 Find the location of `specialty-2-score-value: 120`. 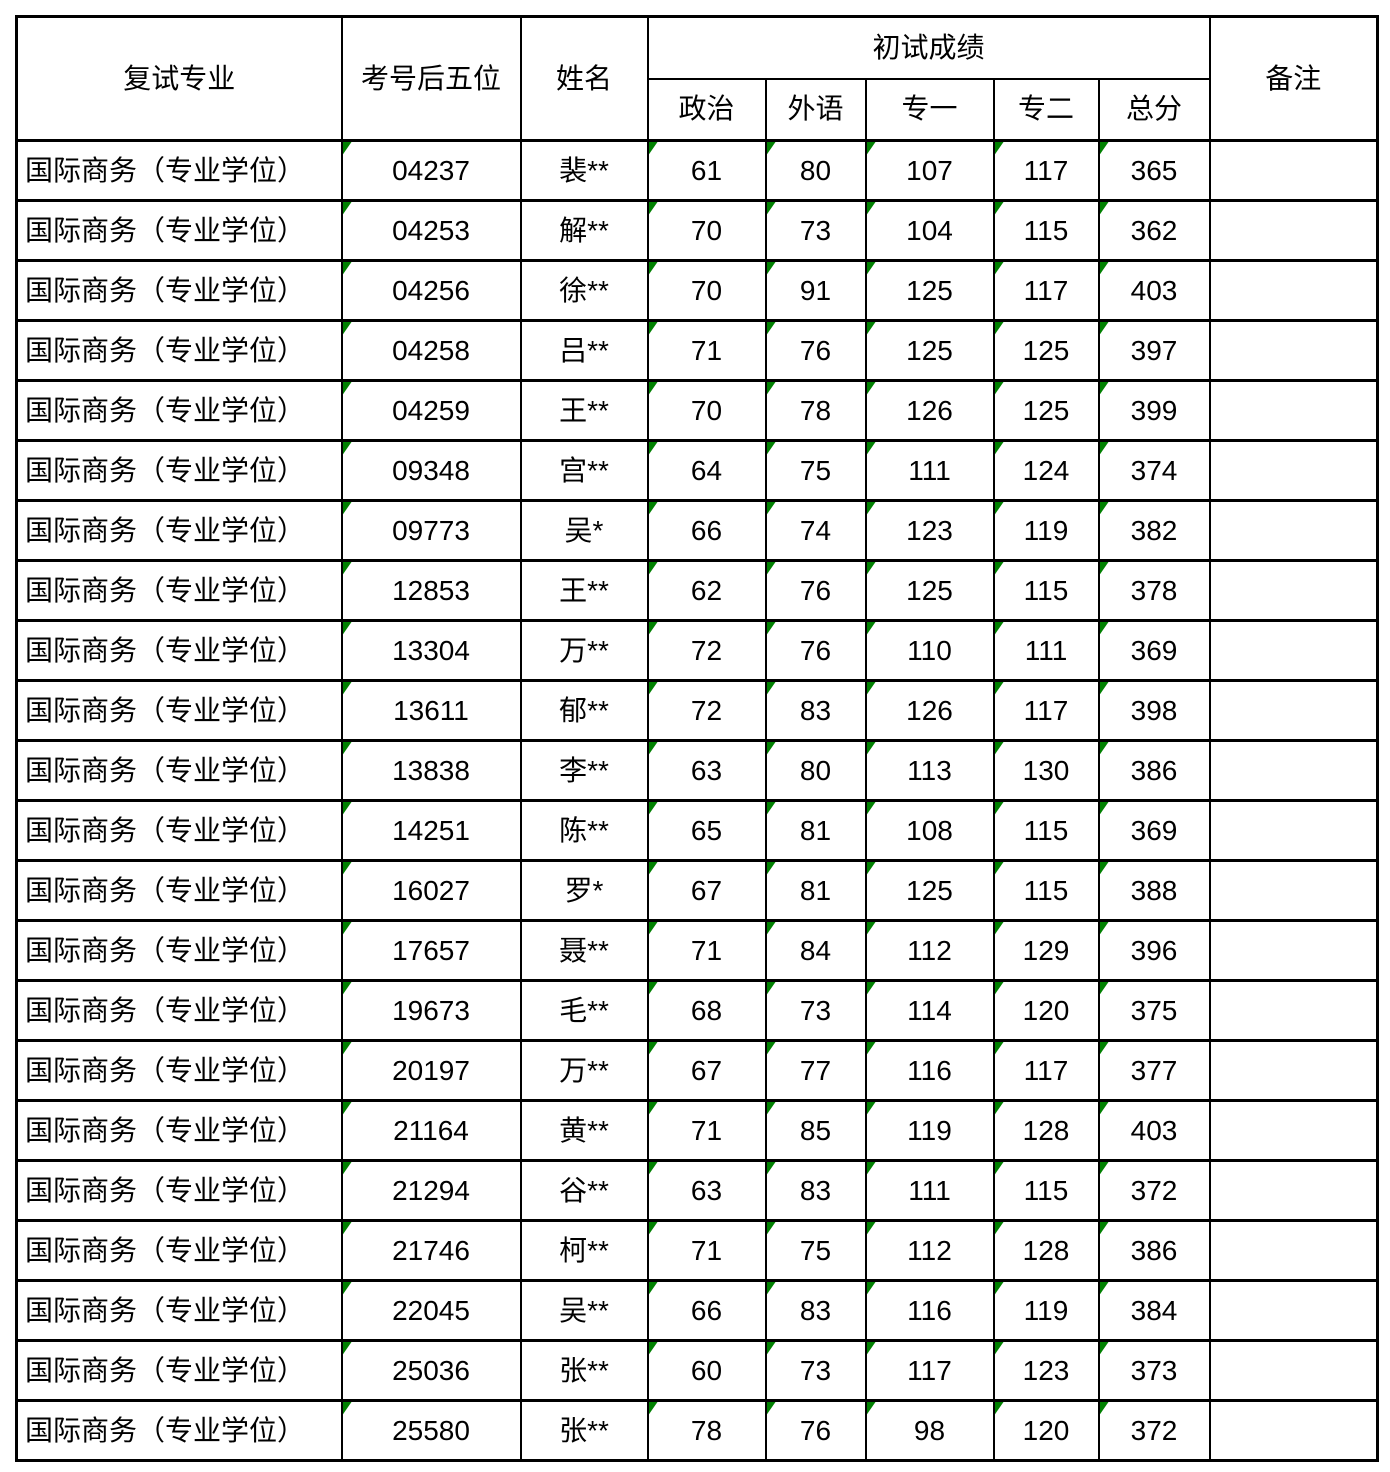

specialty-2-score-value: 120 is located at coordinates (1046, 1430).